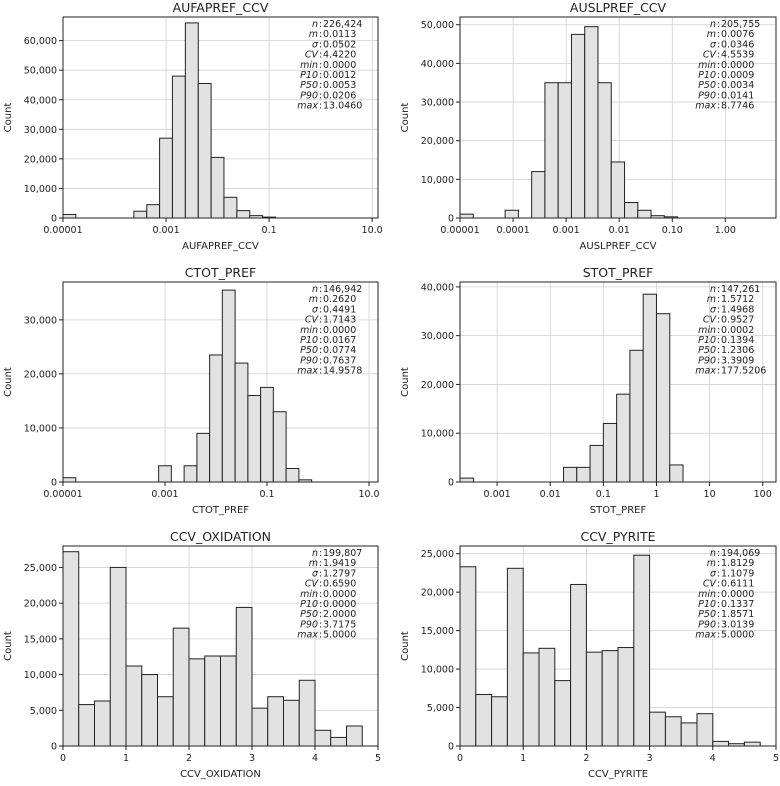 Image resolution: width=780 pixels, height=786 pixels. What do you see at coordinates (309, 360) in the screenshot?
I see `stat-key-p90: P90` at bounding box center [309, 360].